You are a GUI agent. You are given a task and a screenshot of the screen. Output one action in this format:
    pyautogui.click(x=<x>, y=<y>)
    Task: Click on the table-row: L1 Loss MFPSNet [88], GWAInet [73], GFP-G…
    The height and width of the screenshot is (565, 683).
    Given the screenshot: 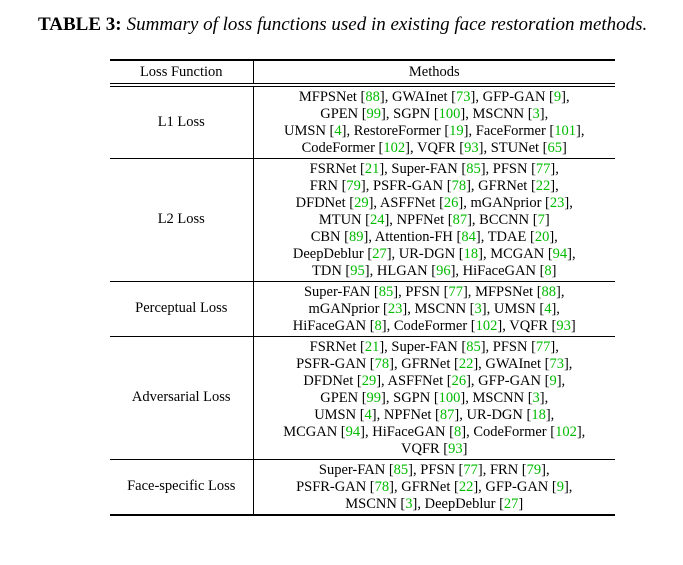 What is the action you would take?
    pyautogui.click(x=362, y=121)
    